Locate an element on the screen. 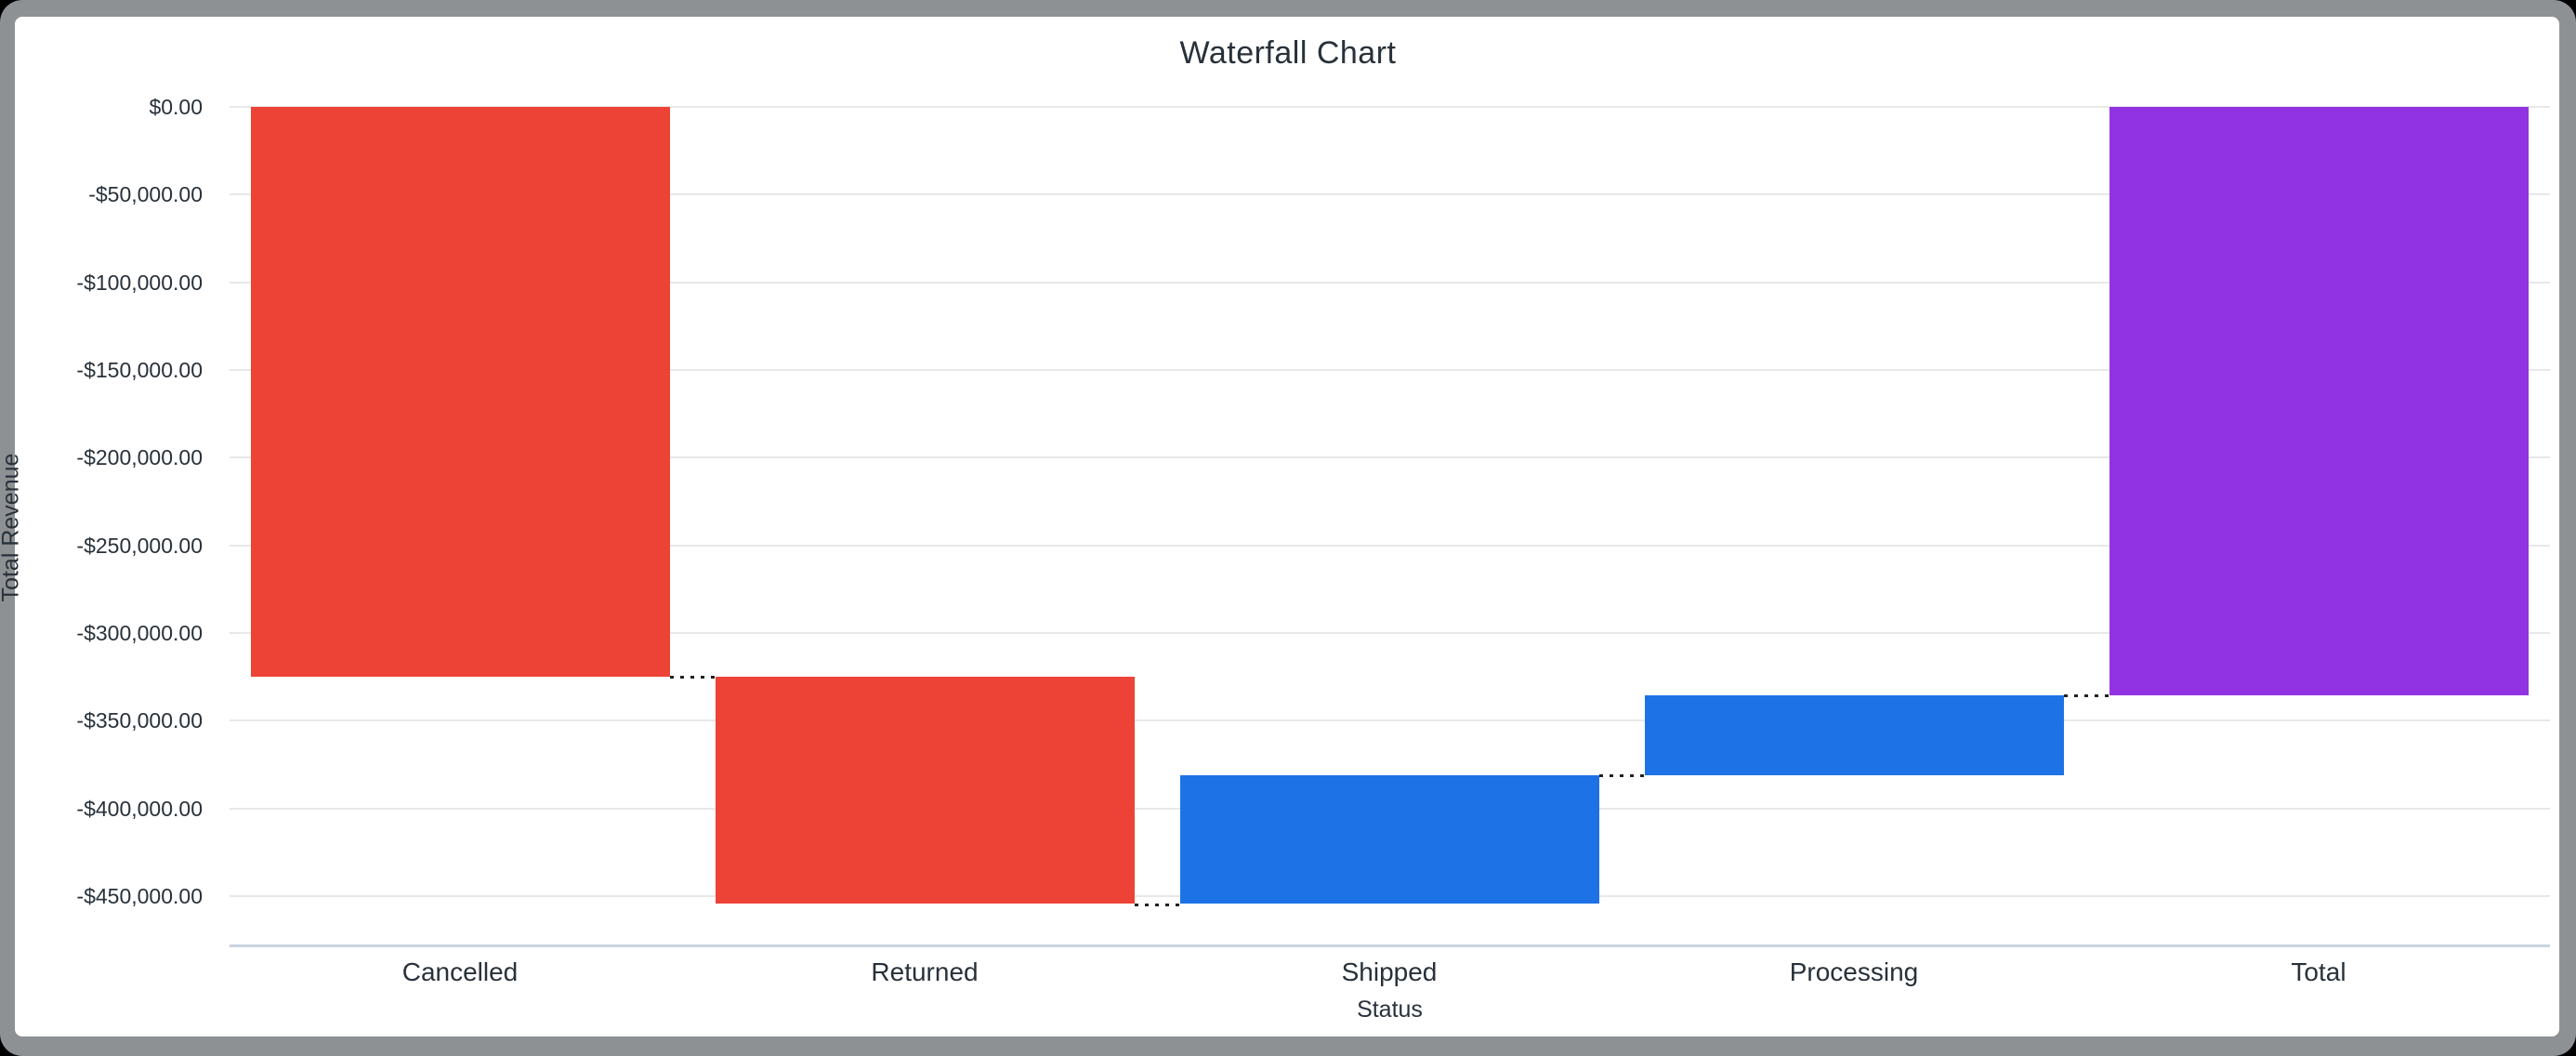  y-tick-label: $0.00 is located at coordinates (176, 107).